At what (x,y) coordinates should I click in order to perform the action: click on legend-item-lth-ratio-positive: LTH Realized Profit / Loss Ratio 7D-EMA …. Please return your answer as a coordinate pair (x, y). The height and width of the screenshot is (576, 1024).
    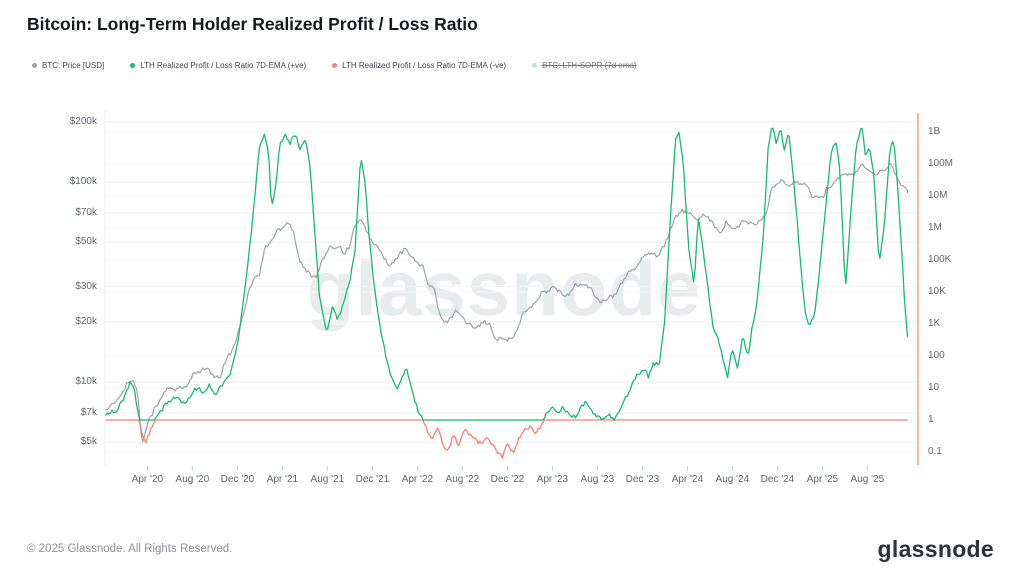
    Looking at the image, I should click on (218, 65).